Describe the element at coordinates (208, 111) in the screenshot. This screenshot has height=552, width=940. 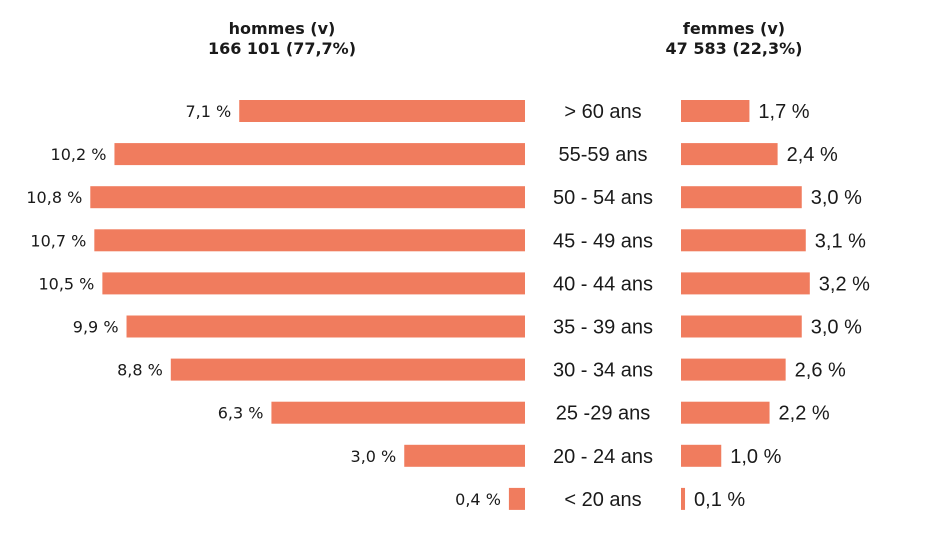
I see `label-hommes: 7,1 %` at that location.